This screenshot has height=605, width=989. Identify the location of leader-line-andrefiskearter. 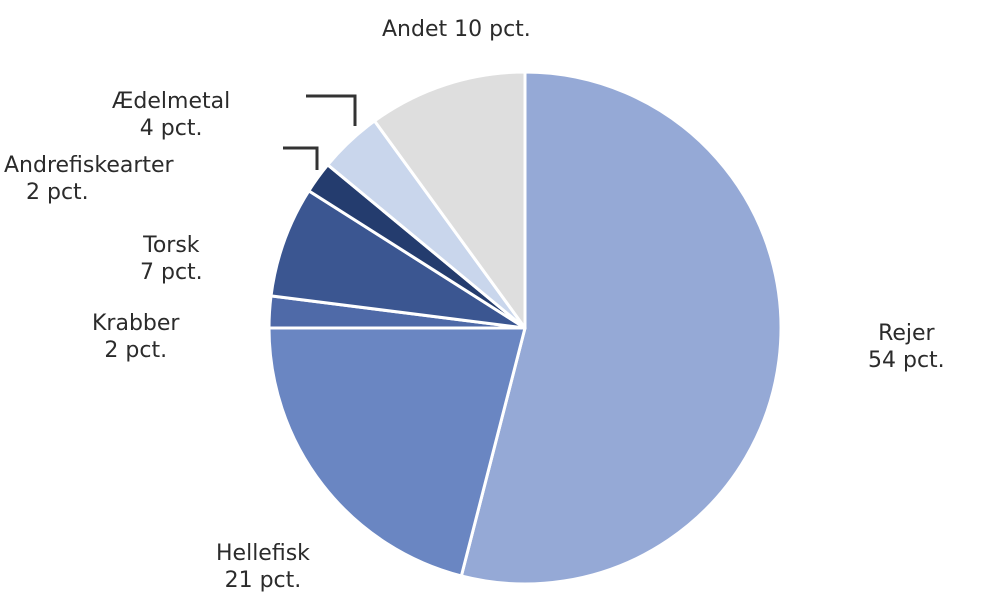
(301, 158).